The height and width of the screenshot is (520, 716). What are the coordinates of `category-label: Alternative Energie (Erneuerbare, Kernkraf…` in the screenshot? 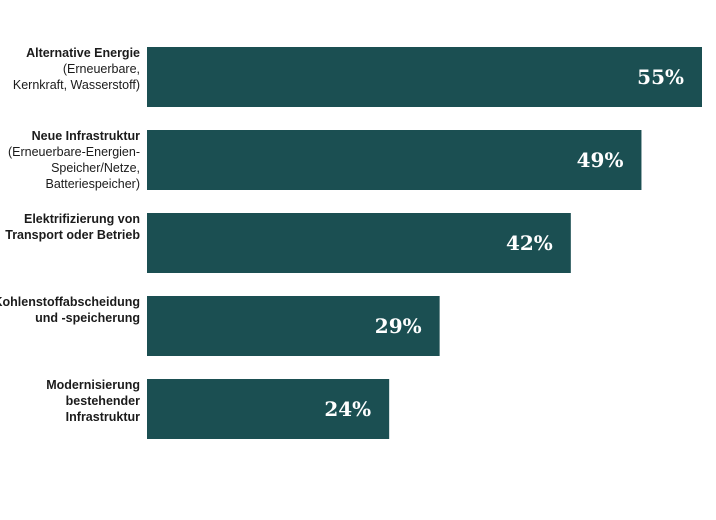 It's located at (76, 69).